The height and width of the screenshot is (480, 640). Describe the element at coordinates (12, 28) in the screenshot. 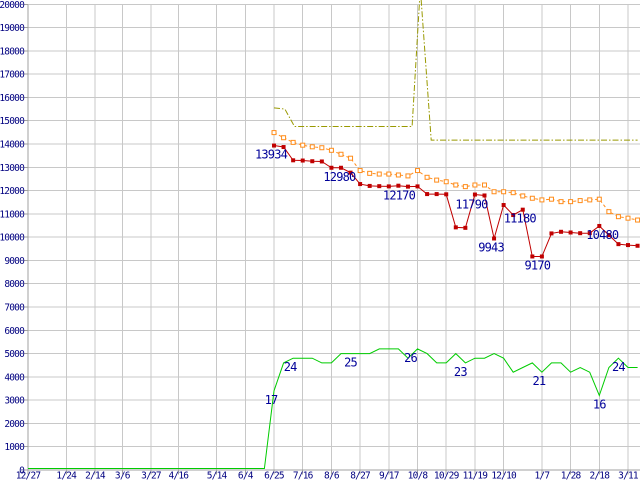

I see `y-tick-label: 19000` at that location.